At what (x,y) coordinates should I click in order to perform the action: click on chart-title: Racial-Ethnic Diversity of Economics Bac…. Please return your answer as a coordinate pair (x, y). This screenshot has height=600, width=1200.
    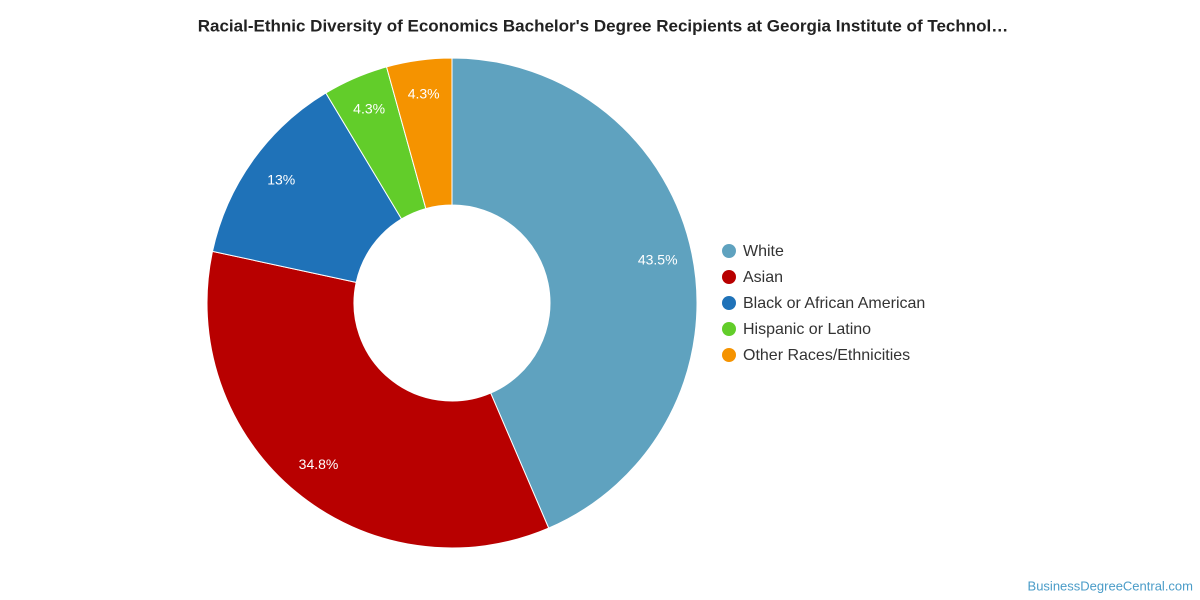
    Looking at the image, I should click on (603, 25).